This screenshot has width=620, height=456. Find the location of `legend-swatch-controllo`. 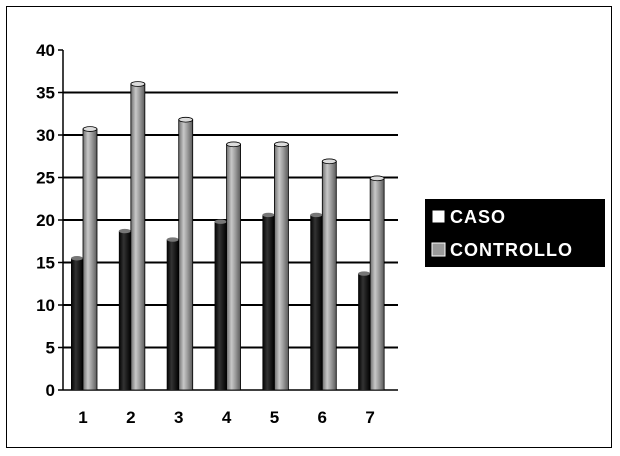

legend-swatch-controllo is located at coordinates (438, 249).